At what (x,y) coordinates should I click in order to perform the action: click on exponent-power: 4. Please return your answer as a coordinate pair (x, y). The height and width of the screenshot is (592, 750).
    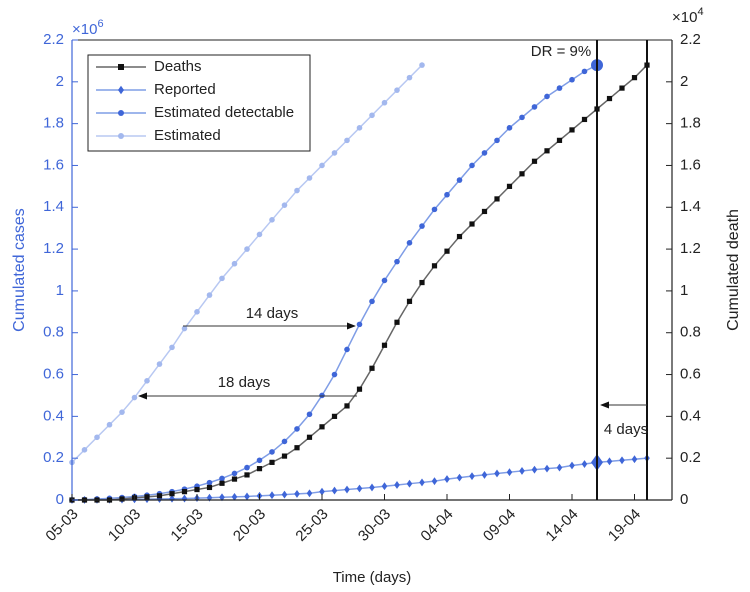
    Looking at the image, I should click on (700, 12).